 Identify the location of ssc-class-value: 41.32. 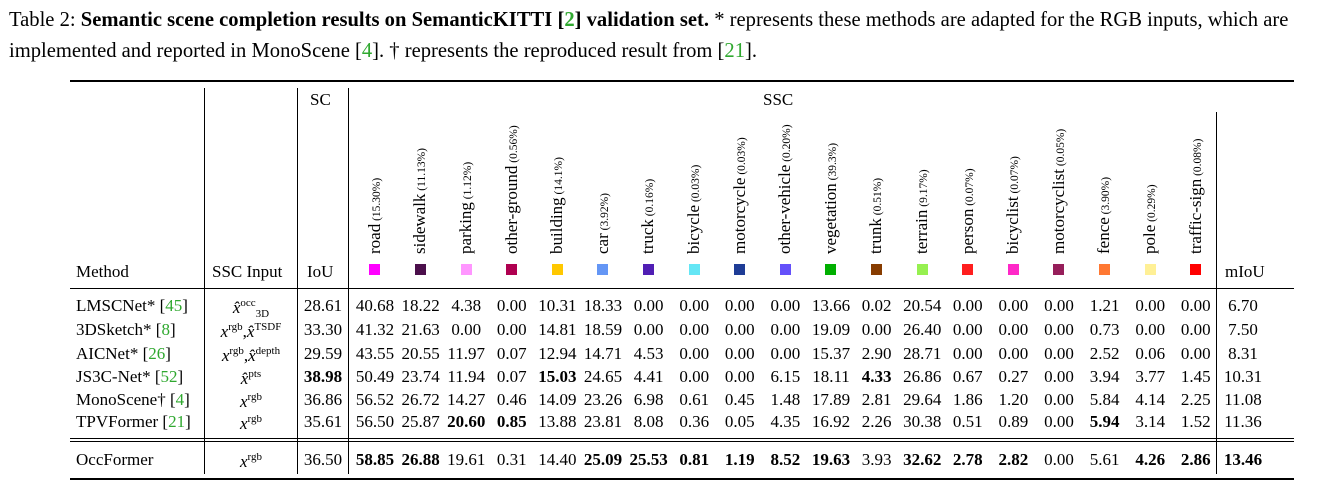
(375, 329).